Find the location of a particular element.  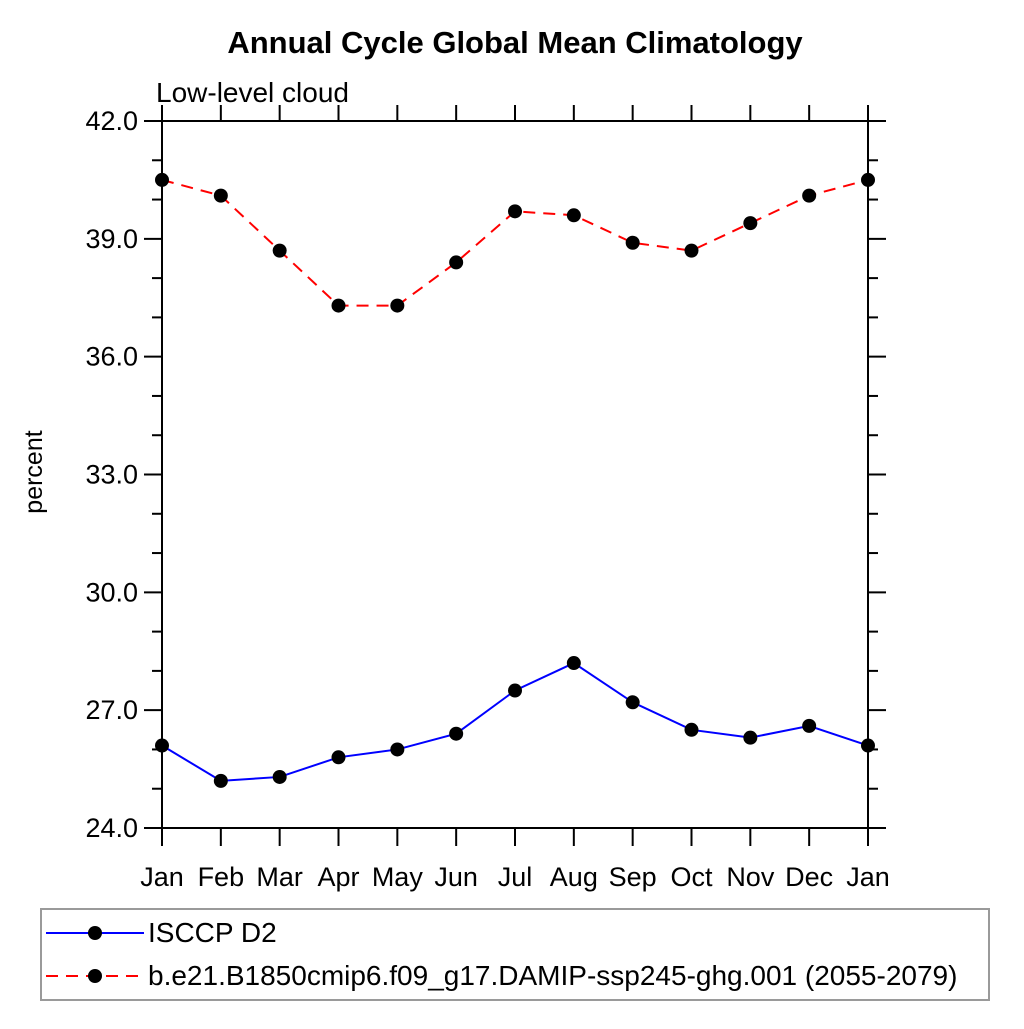

x-tick-label: Oct is located at coordinates (691, 877).